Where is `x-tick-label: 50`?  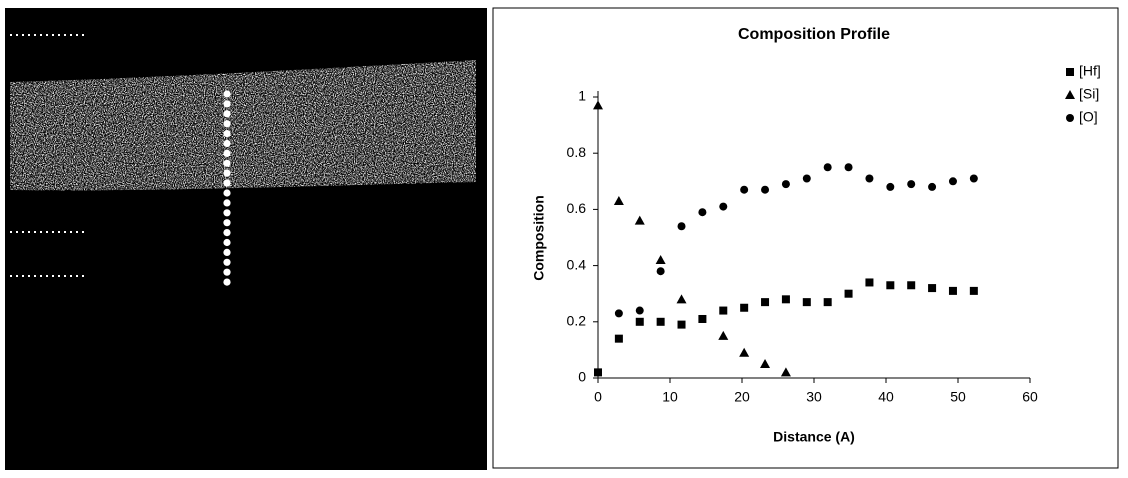
x-tick-label: 50 is located at coordinates (958, 397).